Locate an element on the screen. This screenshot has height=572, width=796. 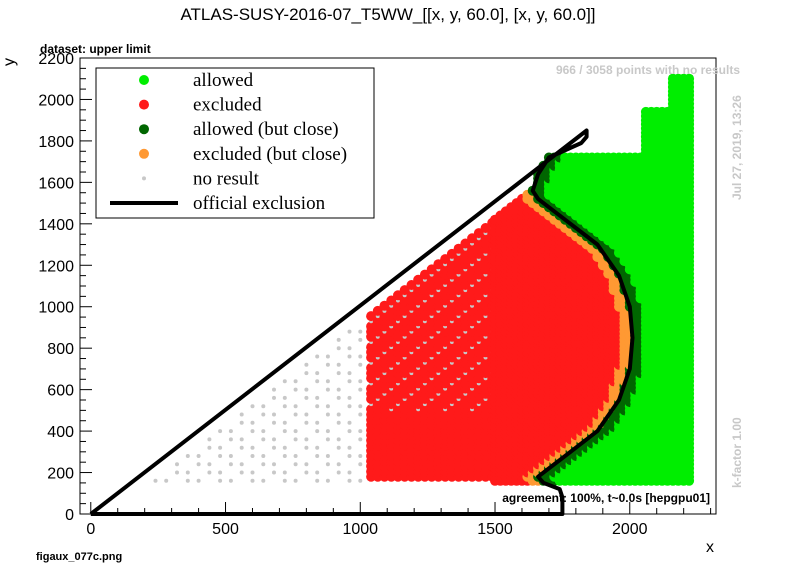
y-tick-label: 200 is located at coordinates (60, 474).